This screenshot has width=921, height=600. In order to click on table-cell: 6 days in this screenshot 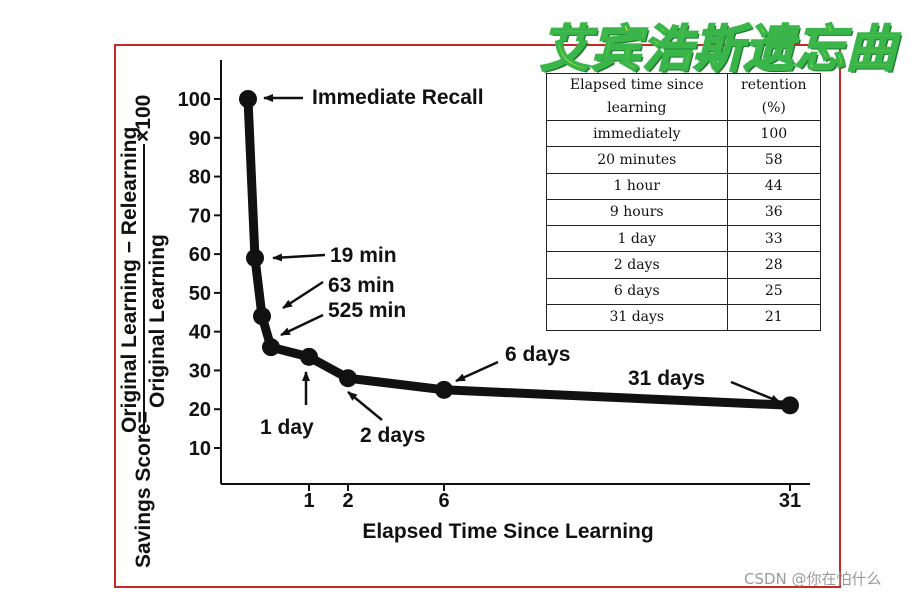, I will do `click(637, 291)`.